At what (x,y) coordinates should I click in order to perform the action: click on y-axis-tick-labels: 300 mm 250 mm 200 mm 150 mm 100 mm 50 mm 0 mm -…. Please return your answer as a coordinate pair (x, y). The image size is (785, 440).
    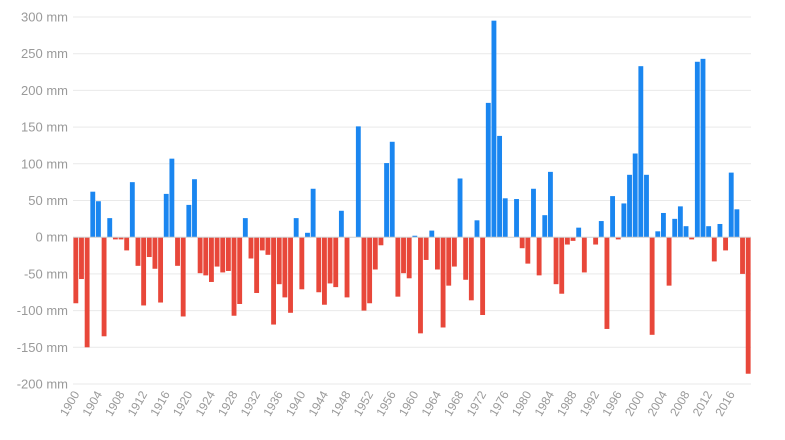
    Looking at the image, I should click on (42, 201).